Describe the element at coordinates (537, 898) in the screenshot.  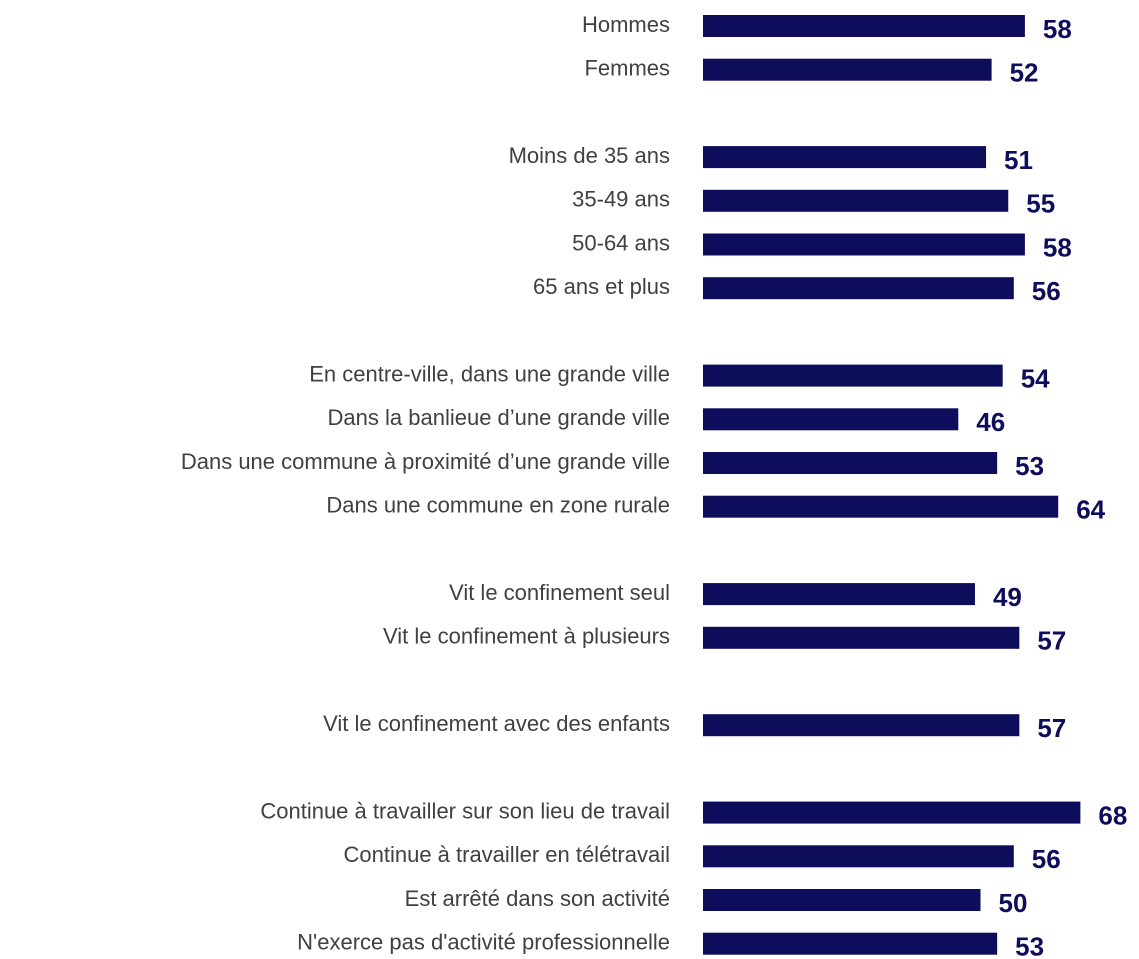
I see `category-label: Est arrêté dans son activité` at that location.